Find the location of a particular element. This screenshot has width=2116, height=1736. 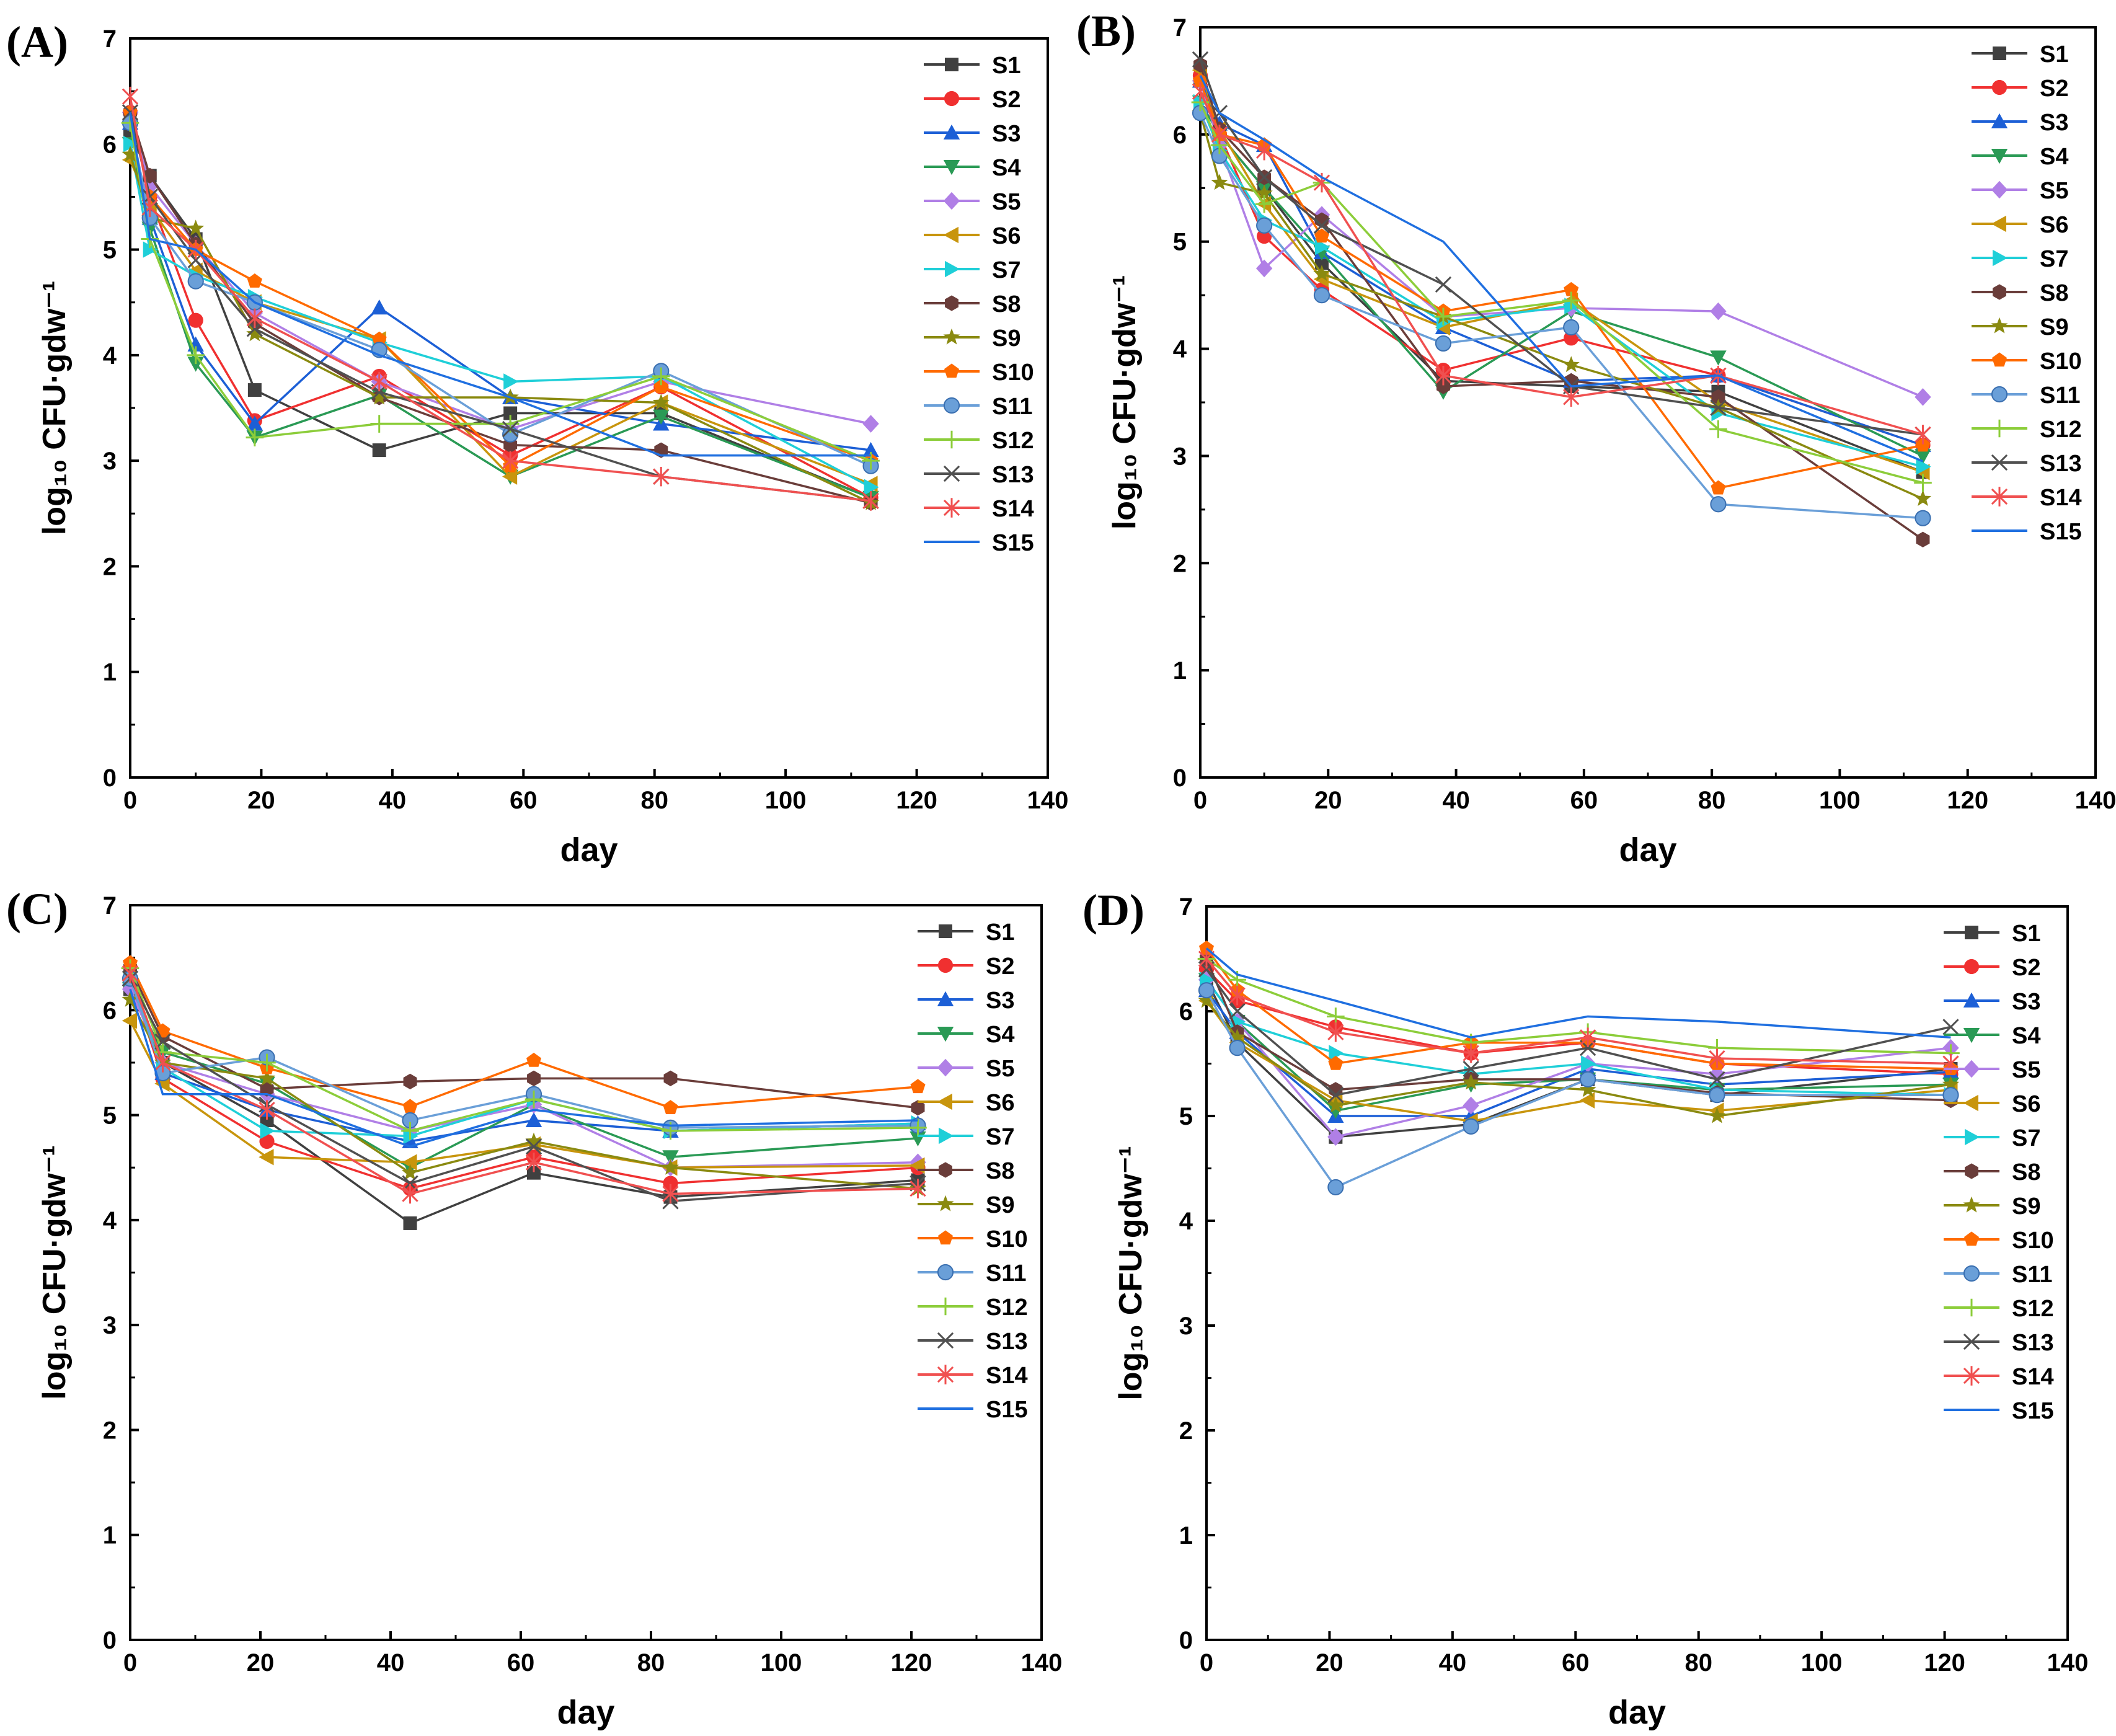

y-tick-label: 4 is located at coordinates (110, 356).